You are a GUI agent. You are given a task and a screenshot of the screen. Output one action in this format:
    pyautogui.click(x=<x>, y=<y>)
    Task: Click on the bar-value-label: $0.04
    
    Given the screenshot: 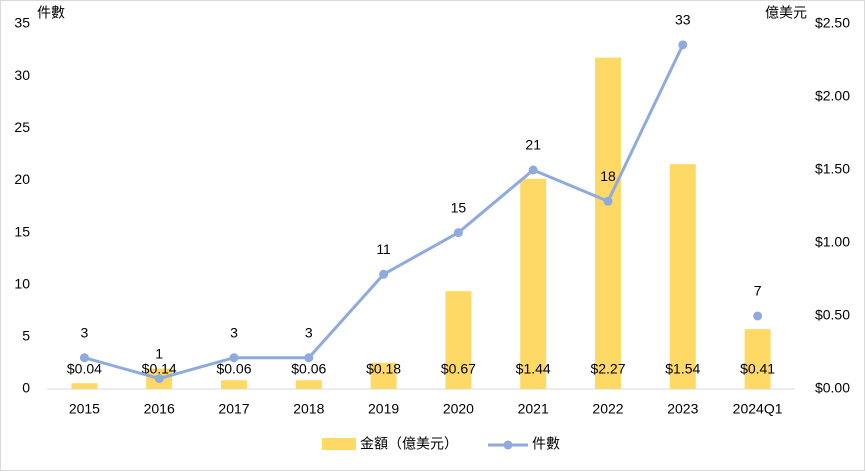 What is the action you would take?
    pyautogui.click(x=84, y=369)
    